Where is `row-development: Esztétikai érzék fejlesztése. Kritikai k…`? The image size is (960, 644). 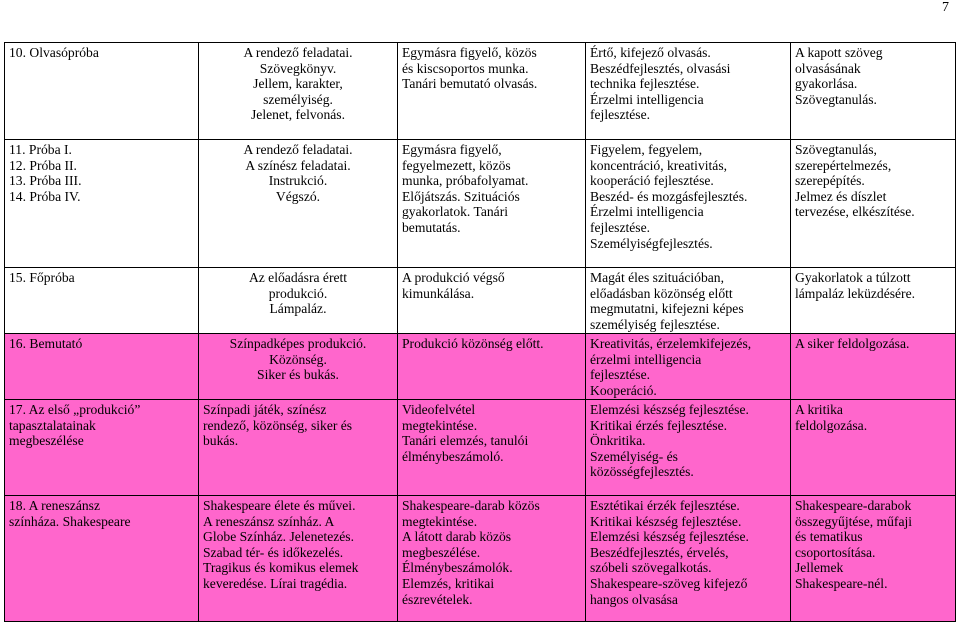 row-development: Esztétikai érzék fejlesztése. Kritikai k… is located at coordinates (688, 558).